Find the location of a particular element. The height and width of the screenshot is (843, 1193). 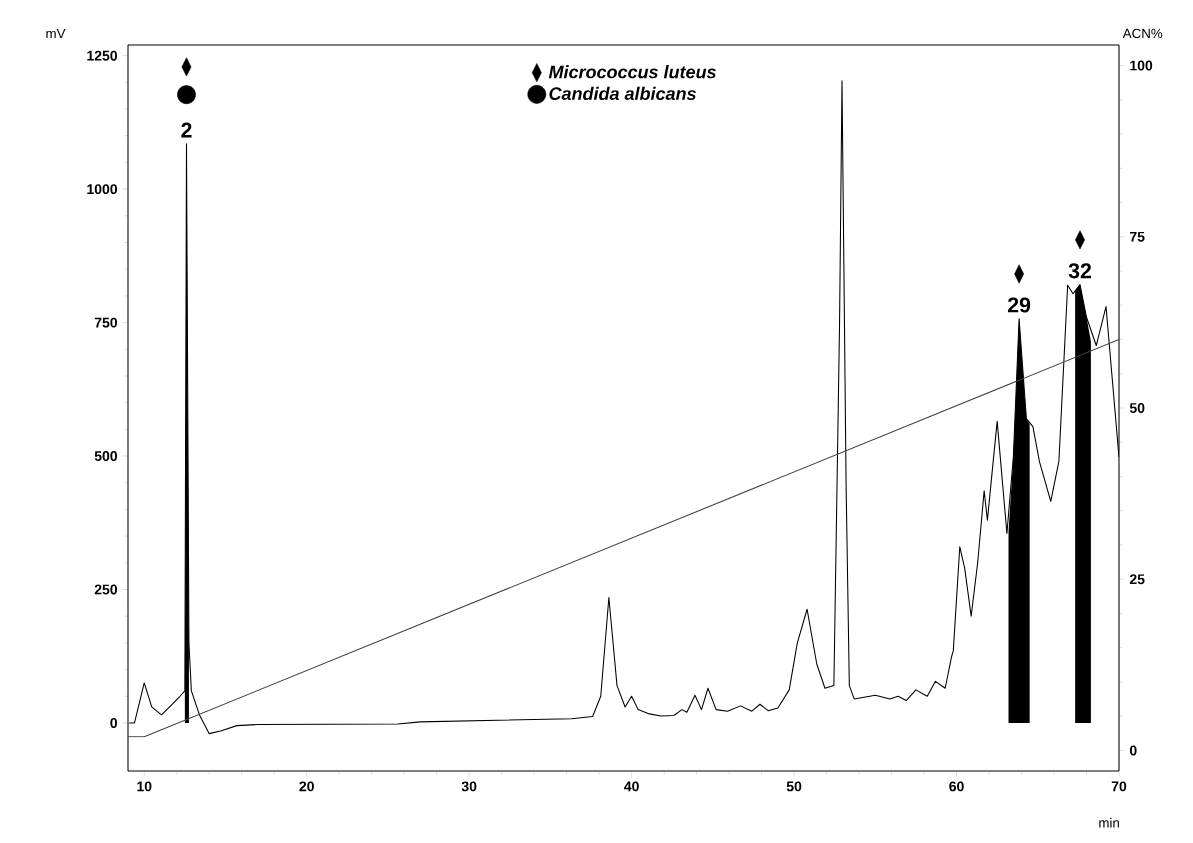

y-axis-title: mV is located at coordinates (56, 33).